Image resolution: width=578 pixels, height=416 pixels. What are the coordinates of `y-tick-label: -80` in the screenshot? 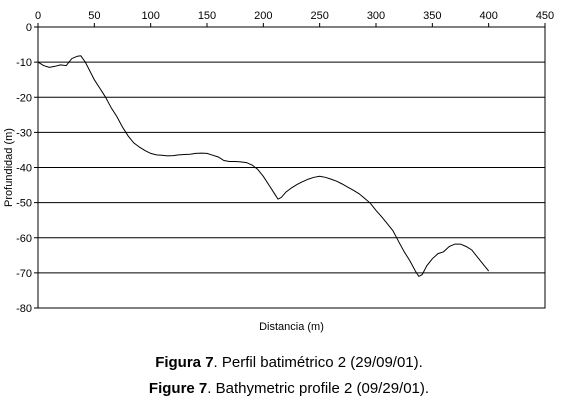 It's located at (24, 309).